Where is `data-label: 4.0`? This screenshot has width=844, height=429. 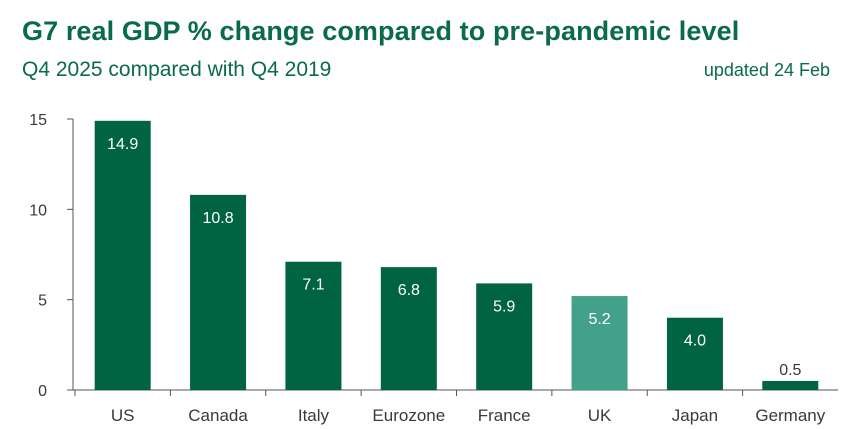
data-label: 4.0 is located at coordinates (695, 341).